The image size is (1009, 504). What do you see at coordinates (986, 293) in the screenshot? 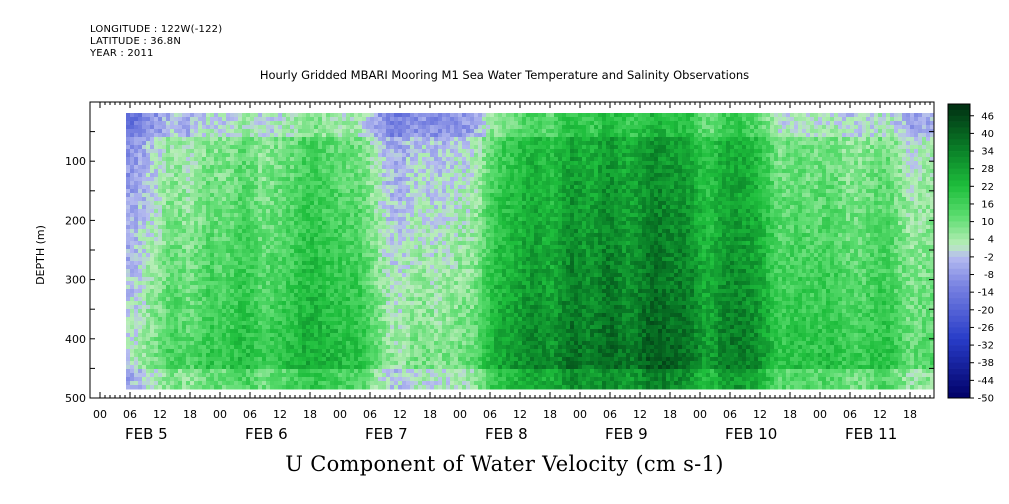
I see `colorbar-tick-label: -14` at bounding box center [986, 293].